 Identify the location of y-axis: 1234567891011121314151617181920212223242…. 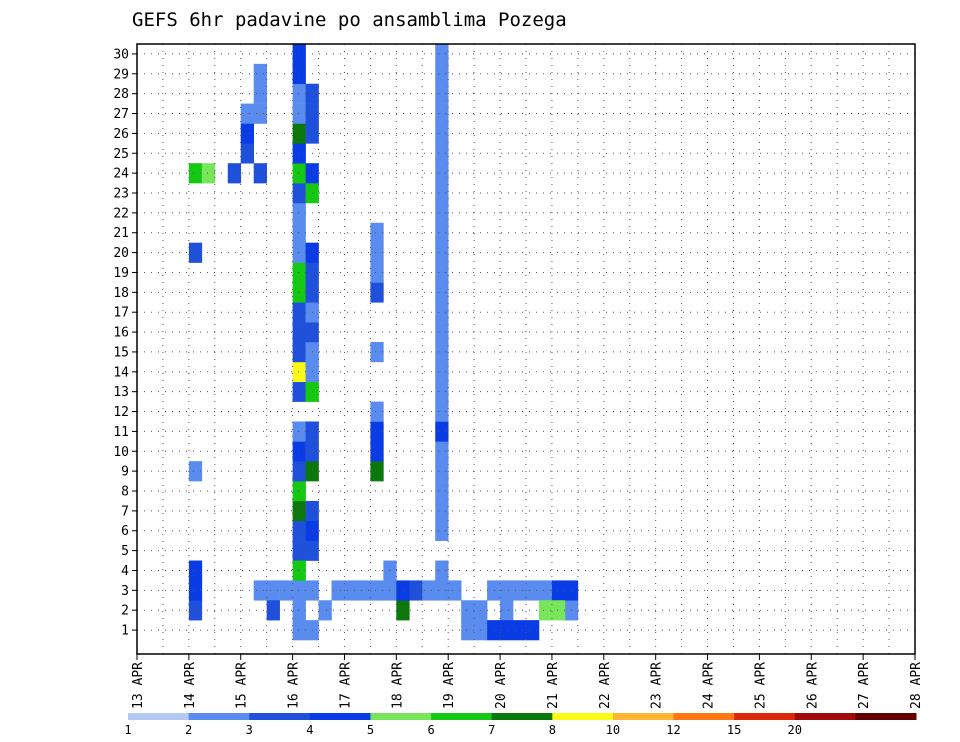
(125, 343).